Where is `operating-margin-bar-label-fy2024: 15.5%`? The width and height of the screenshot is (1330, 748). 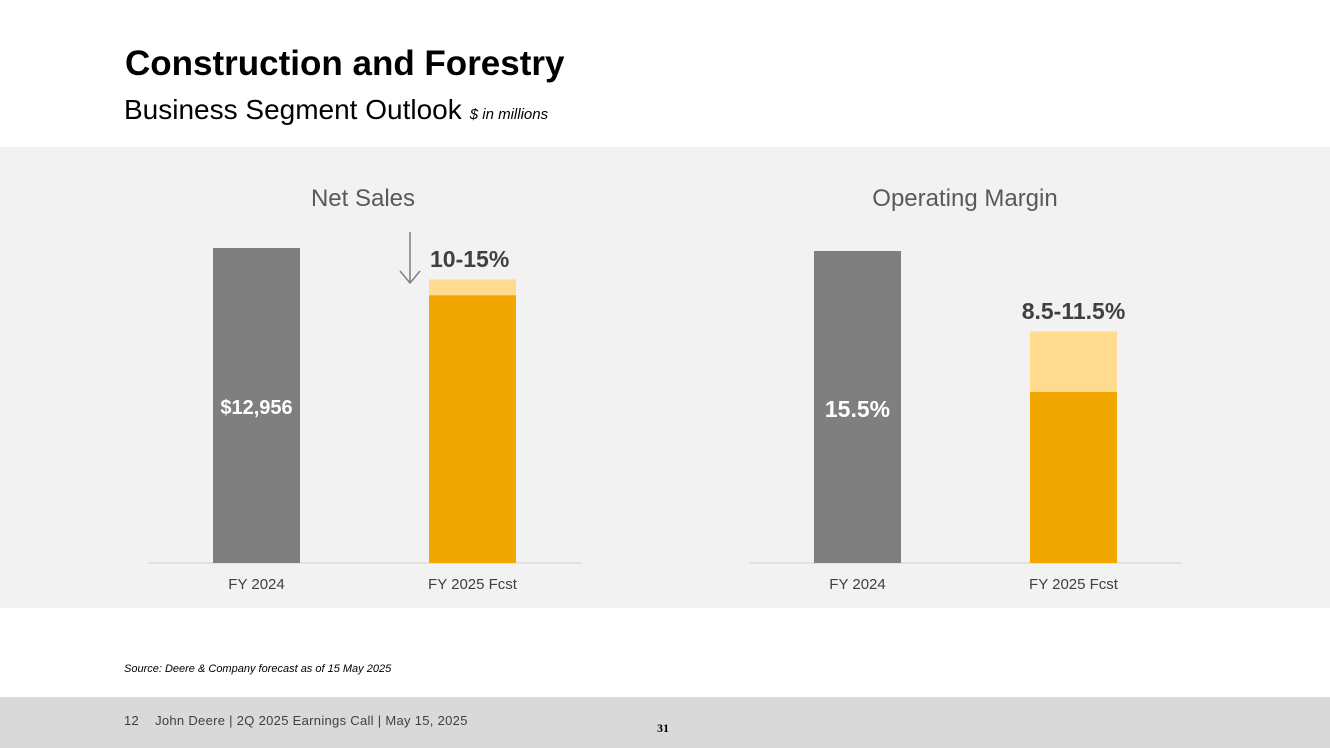
operating-margin-bar-label-fy2024: 15.5% is located at coordinates (857, 409).